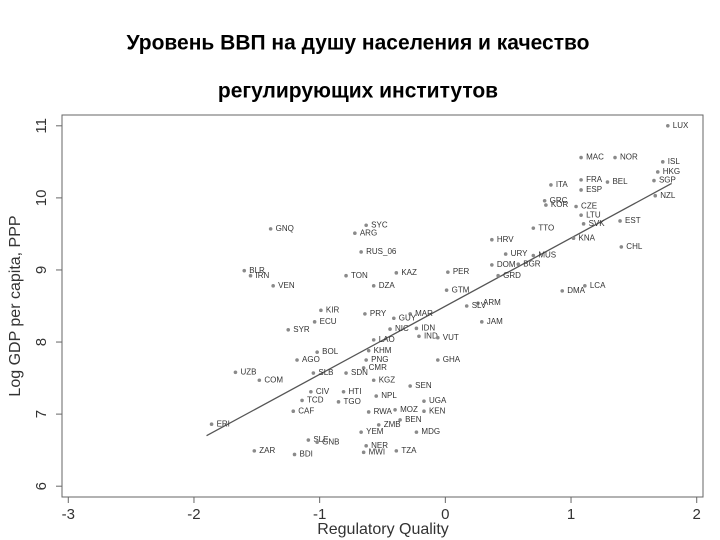 The height and width of the screenshot is (540, 720). What do you see at coordinates (383, 529) in the screenshot?
I see `x-axis-label: Regulatory Quality` at bounding box center [383, 529].